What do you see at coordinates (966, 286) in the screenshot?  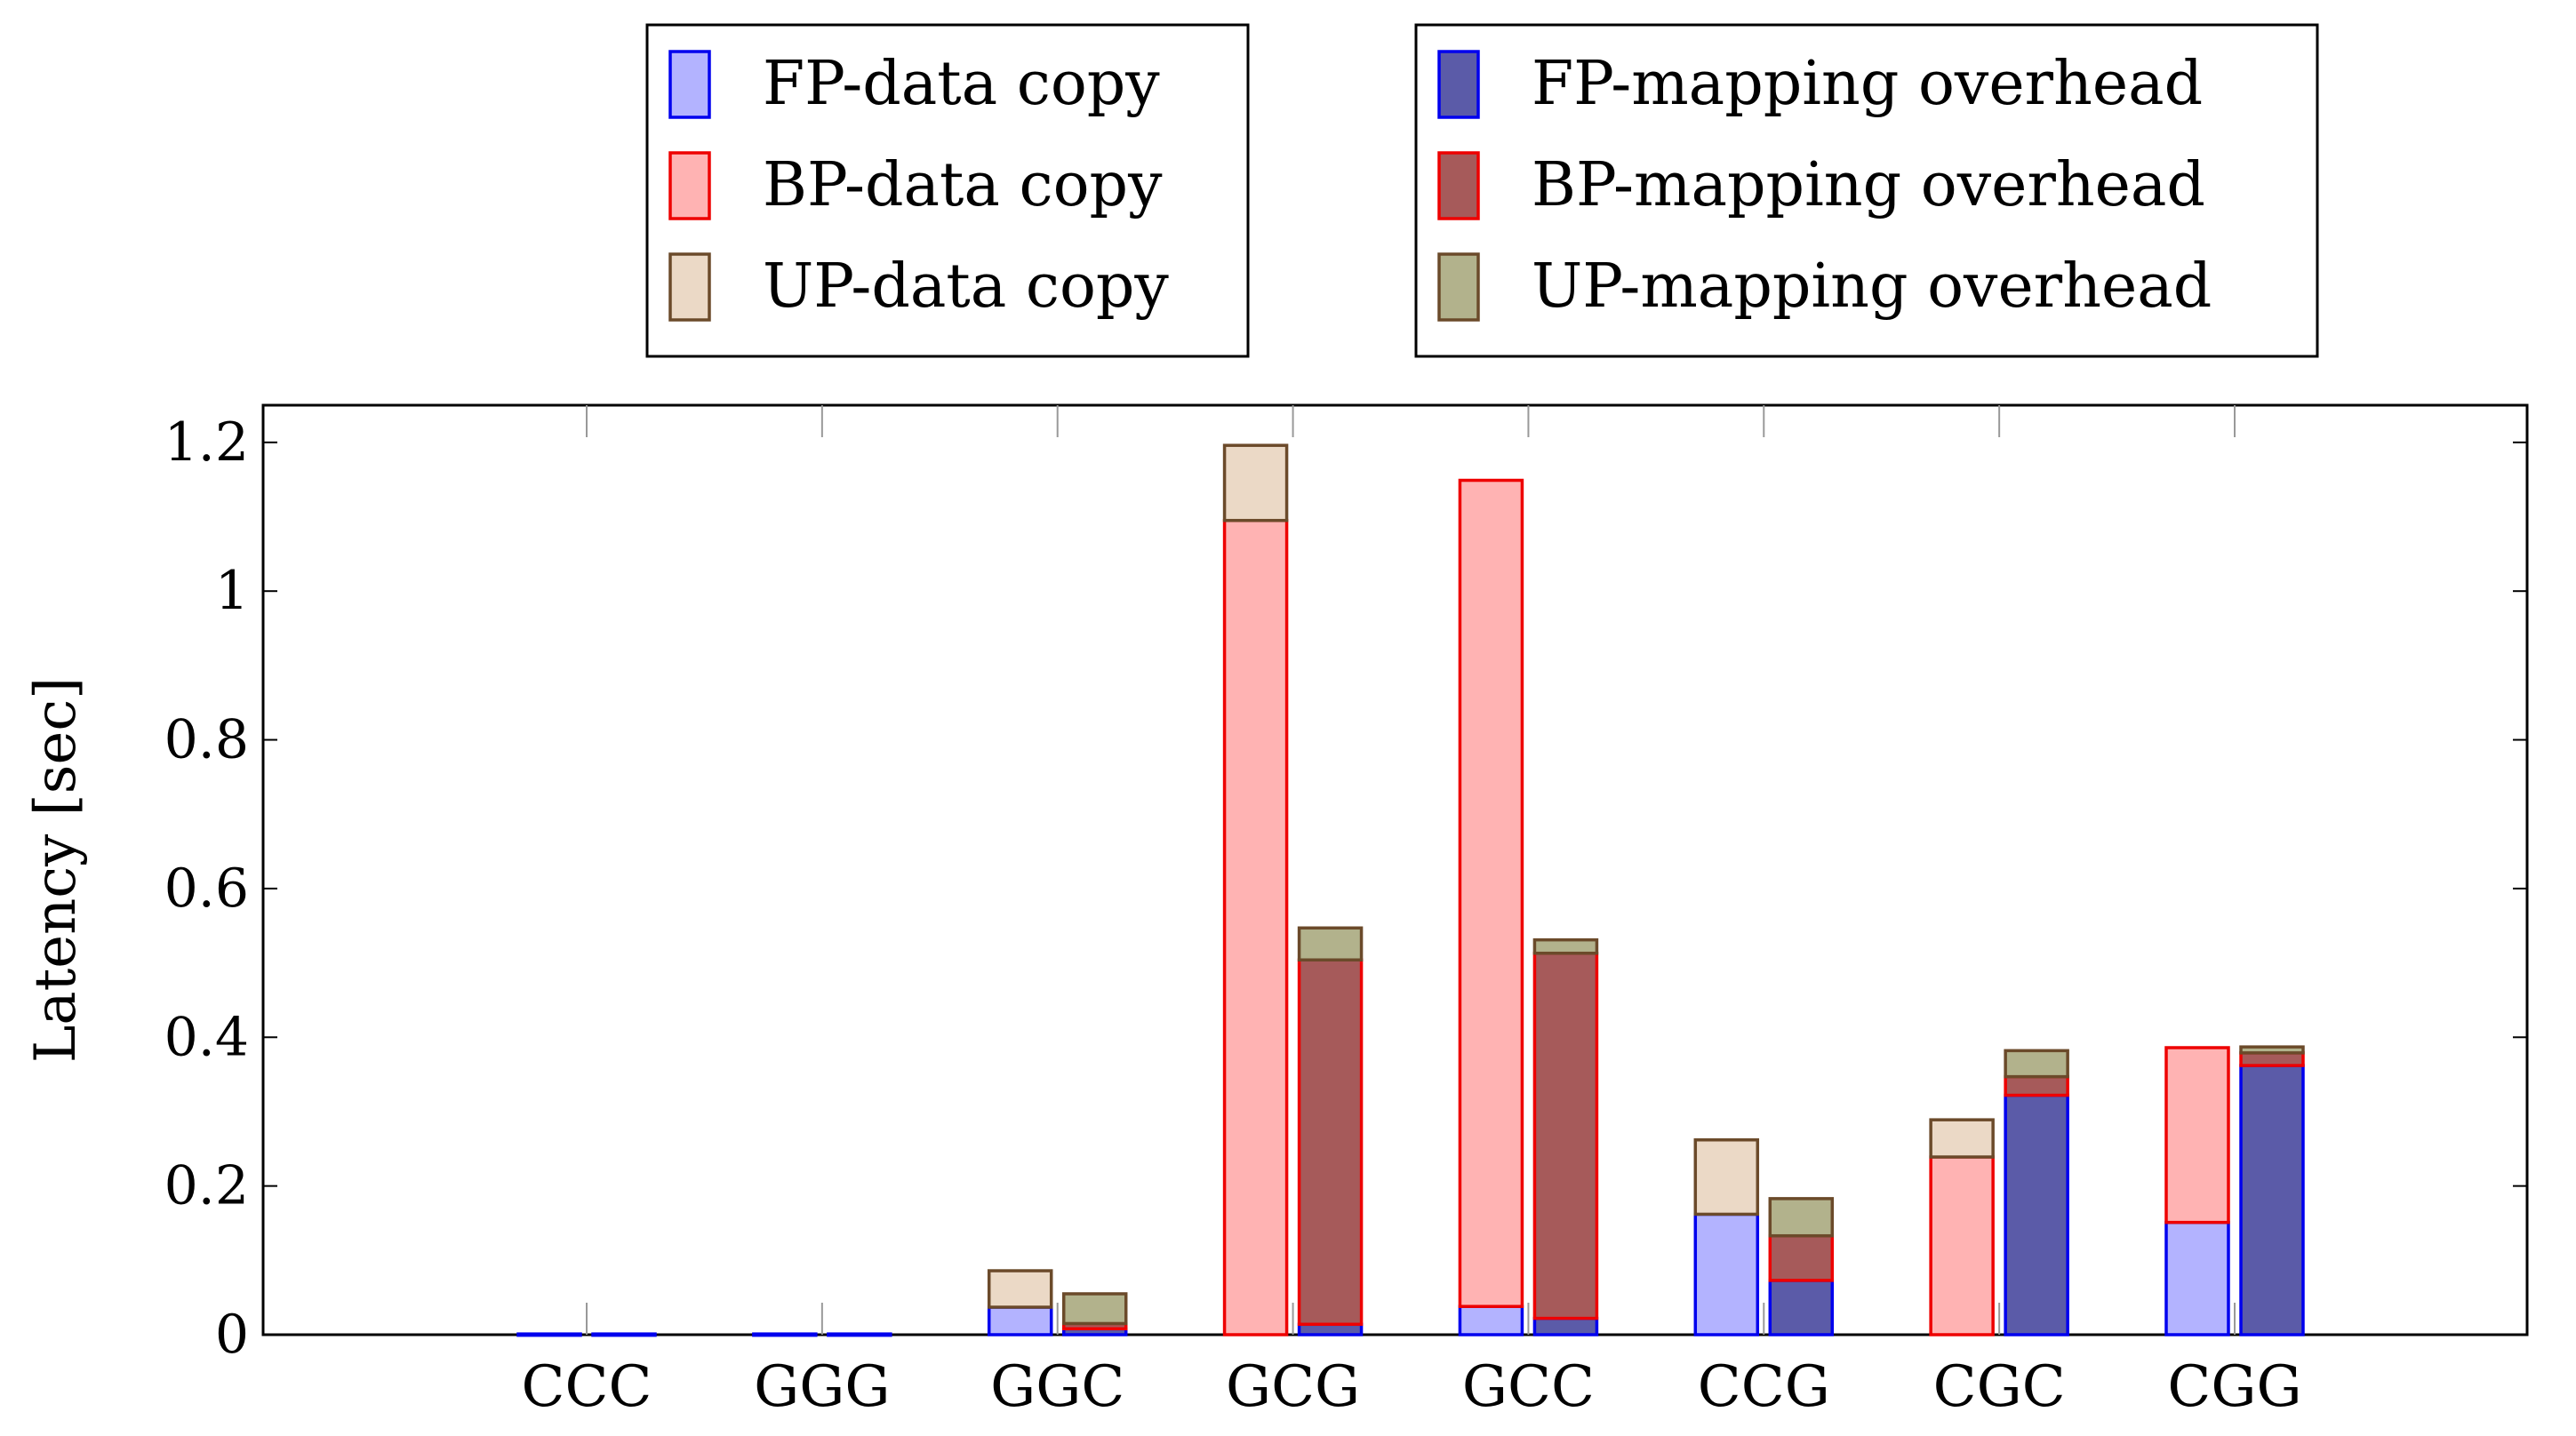 I see `legend-label-up-data-copy: UP-data copy` at bounding box center [966, 286].